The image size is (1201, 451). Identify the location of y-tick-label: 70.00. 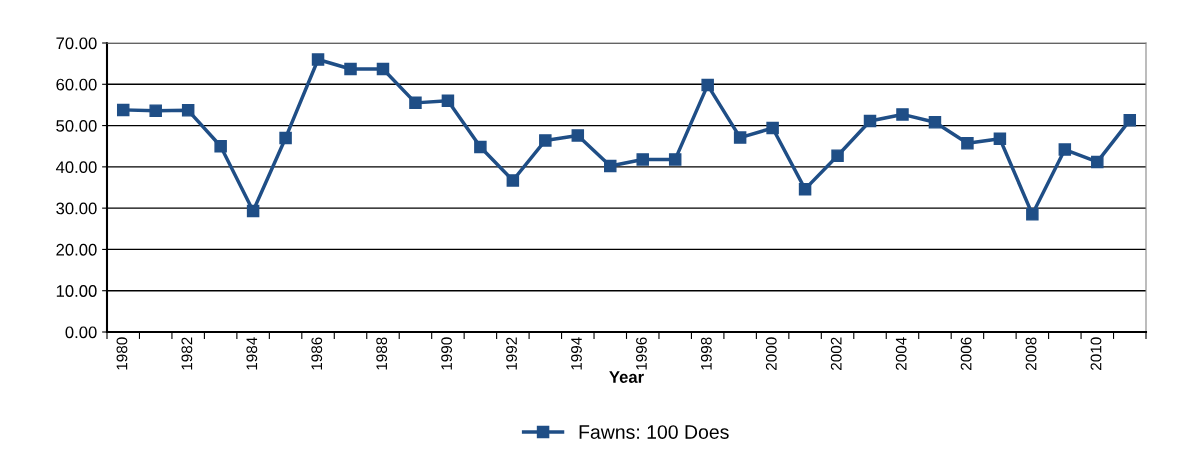
(76, 43).